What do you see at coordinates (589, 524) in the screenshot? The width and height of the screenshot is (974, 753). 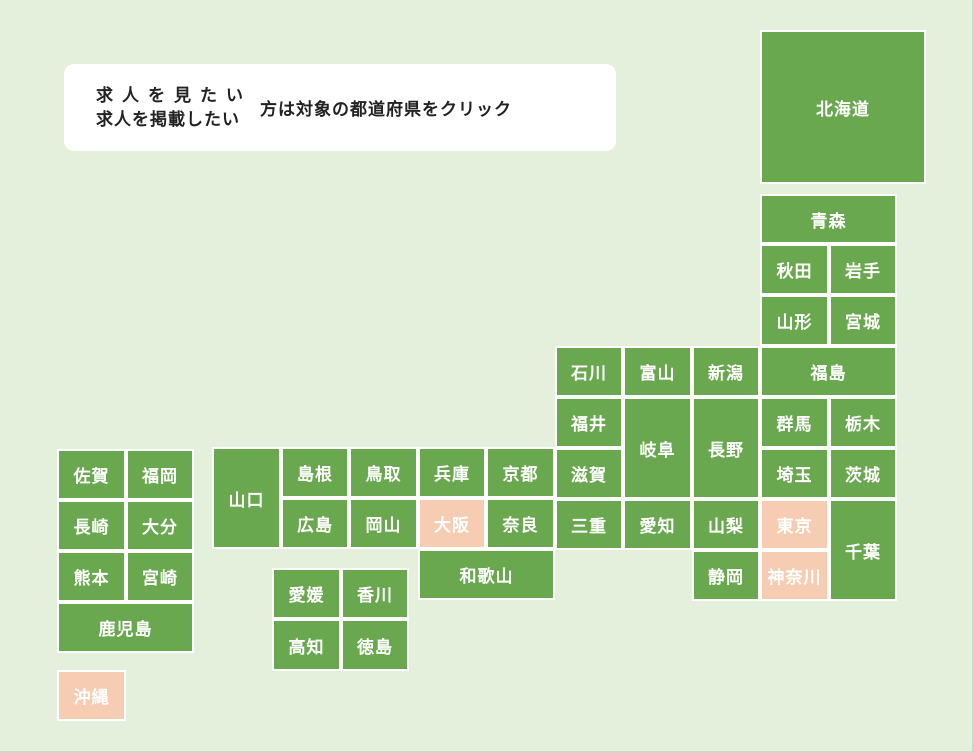 I see `prefecture-mie: 三重` at bounding box center [589, 524].